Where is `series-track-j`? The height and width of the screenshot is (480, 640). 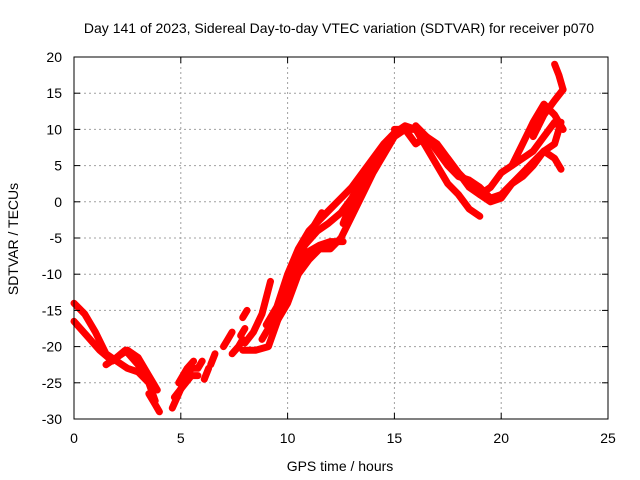 series-track-j is located at coordinates (228, 339).